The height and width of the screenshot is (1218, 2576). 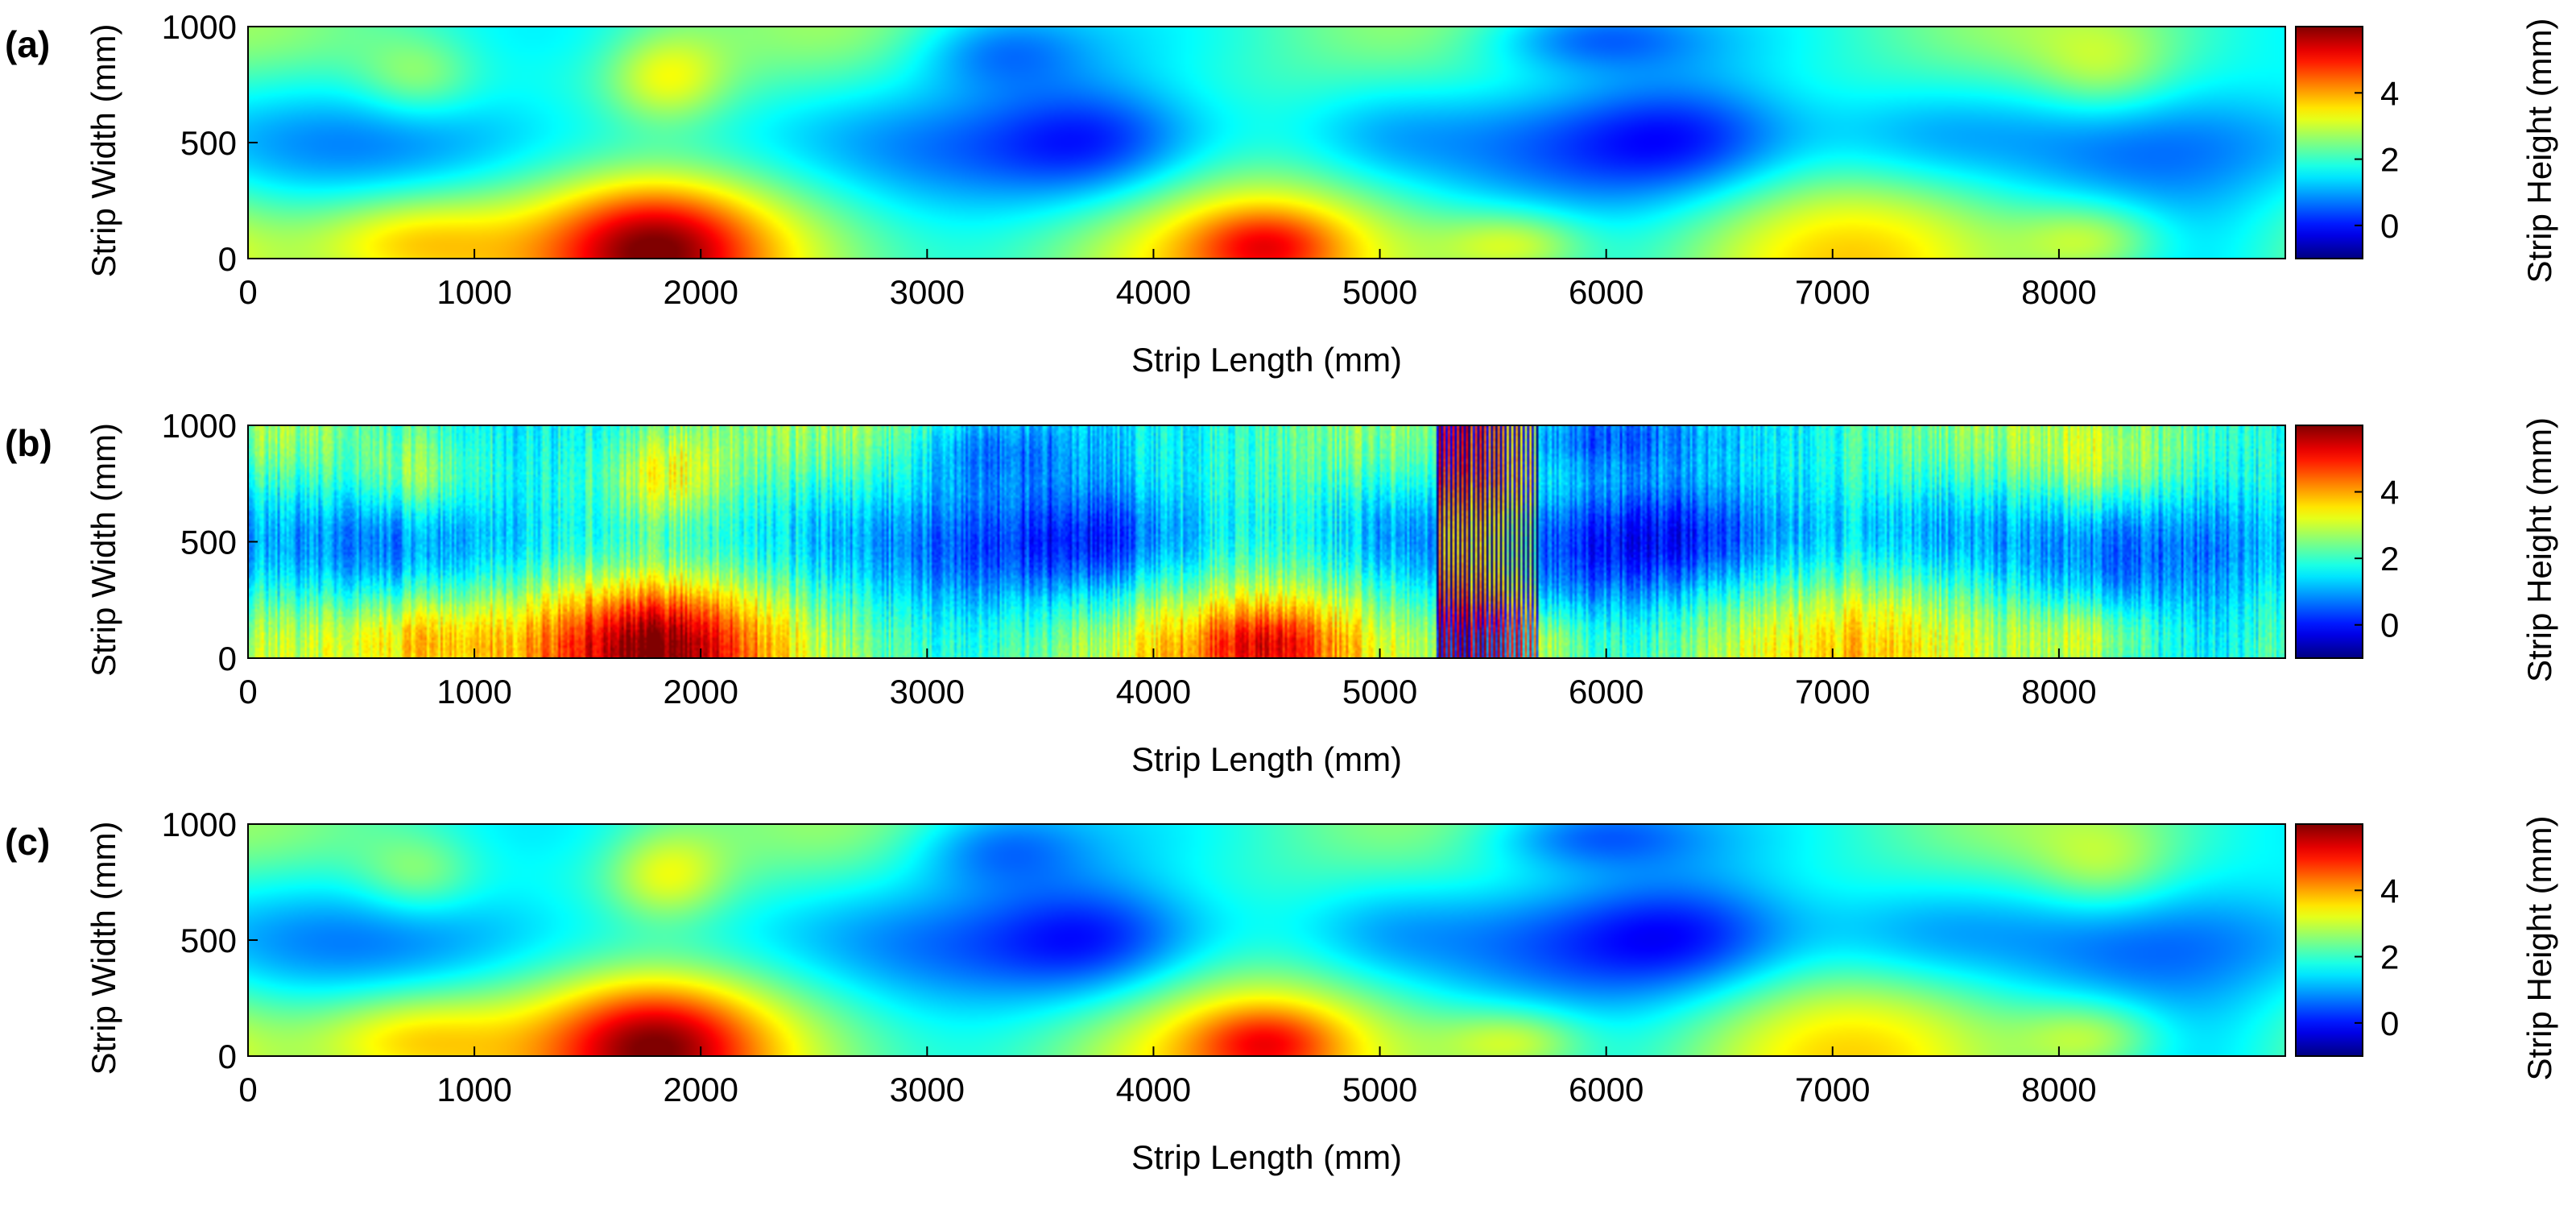 What do you see at coordinates (28, 443) in the screenshot?
I see `panel-label: (b)` at bounding box center [28, 443].